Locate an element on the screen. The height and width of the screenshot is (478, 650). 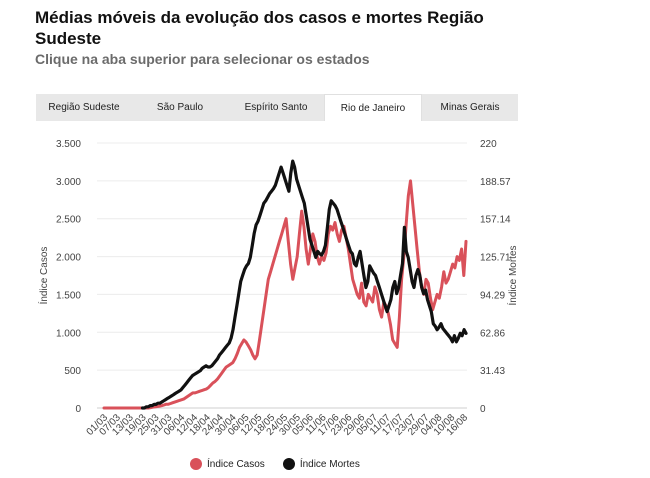
y-tick-left: 1.000 is located at coordinates (68, 333).